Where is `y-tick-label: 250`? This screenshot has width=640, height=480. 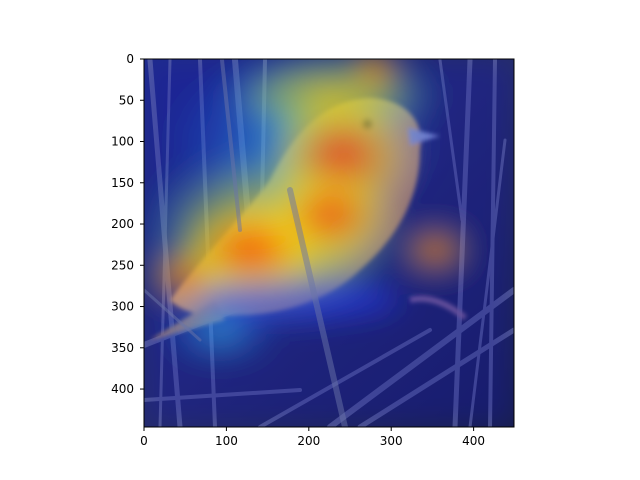 y-tick-label: 250 is located at coordinates (122, 265).